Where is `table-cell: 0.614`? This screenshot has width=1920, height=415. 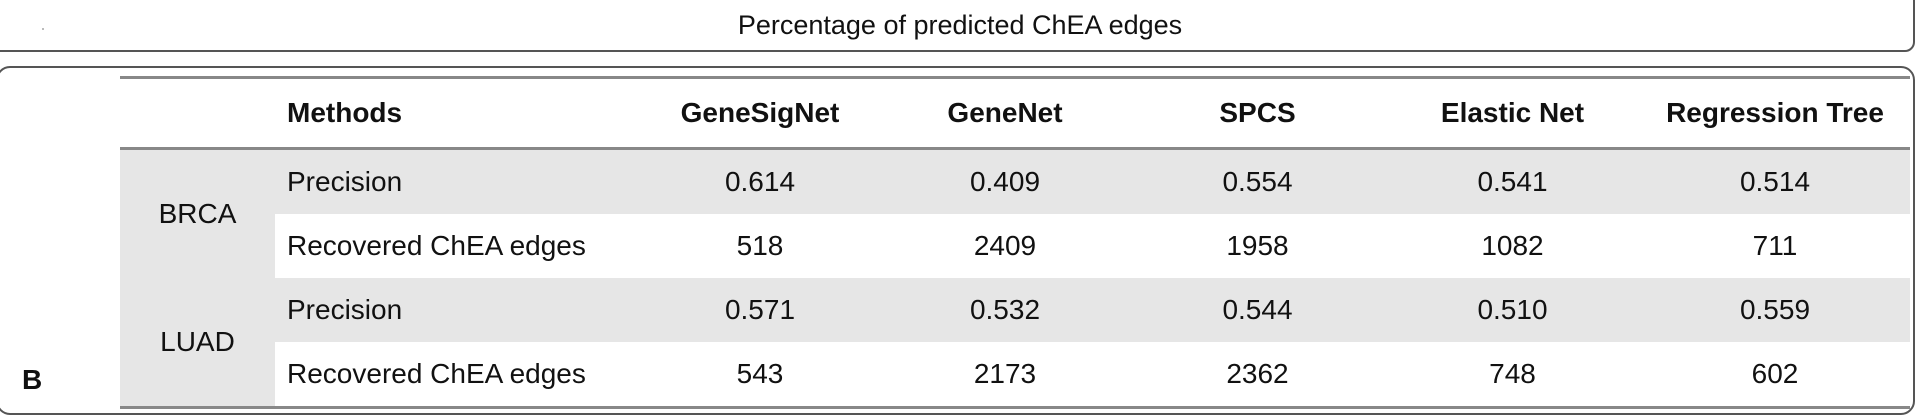 table-cell: 0.614 is located at coordinates (760, 181).